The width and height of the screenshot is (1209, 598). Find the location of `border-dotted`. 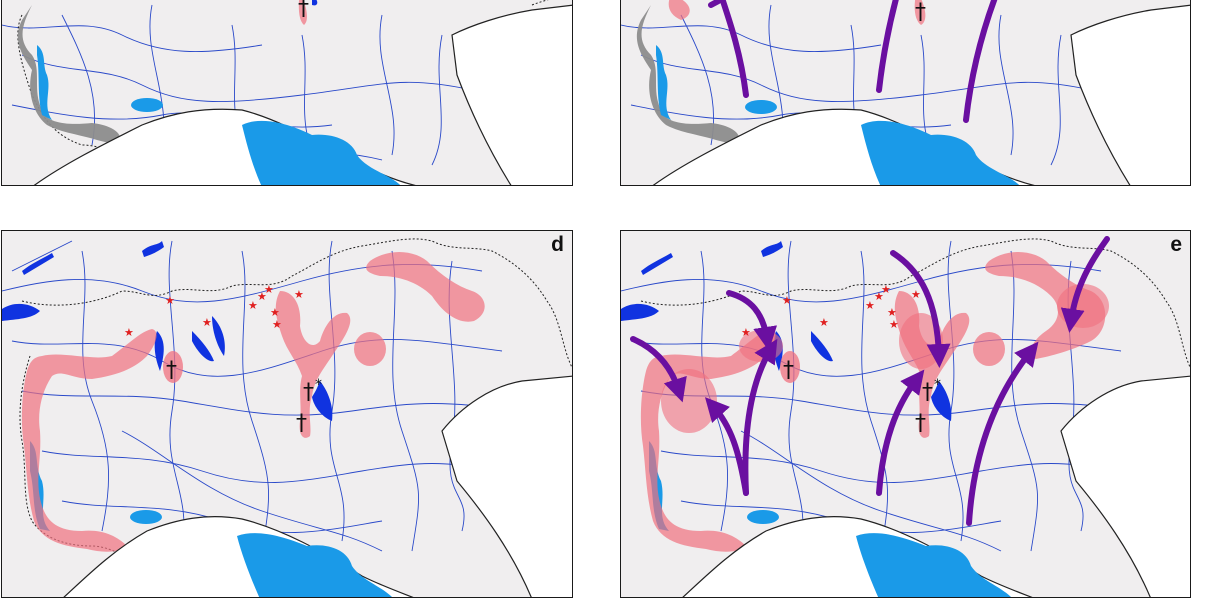

border-dotted is located at coordinates (540, 3).